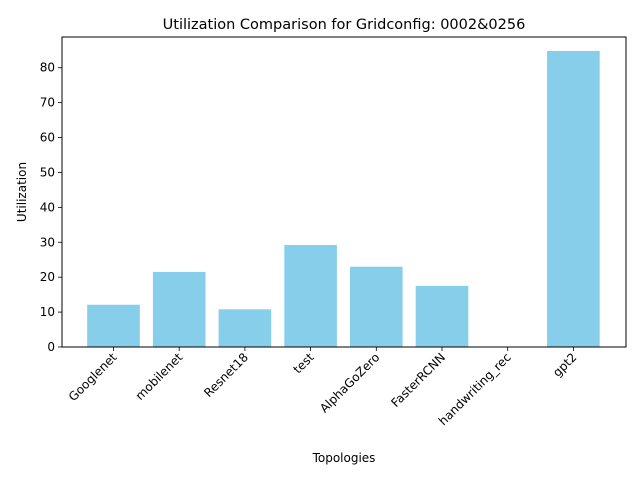  Describe the element at coordinates (22, 192) in the screenshot. I see `y-axis-label: Utilization` at that location.